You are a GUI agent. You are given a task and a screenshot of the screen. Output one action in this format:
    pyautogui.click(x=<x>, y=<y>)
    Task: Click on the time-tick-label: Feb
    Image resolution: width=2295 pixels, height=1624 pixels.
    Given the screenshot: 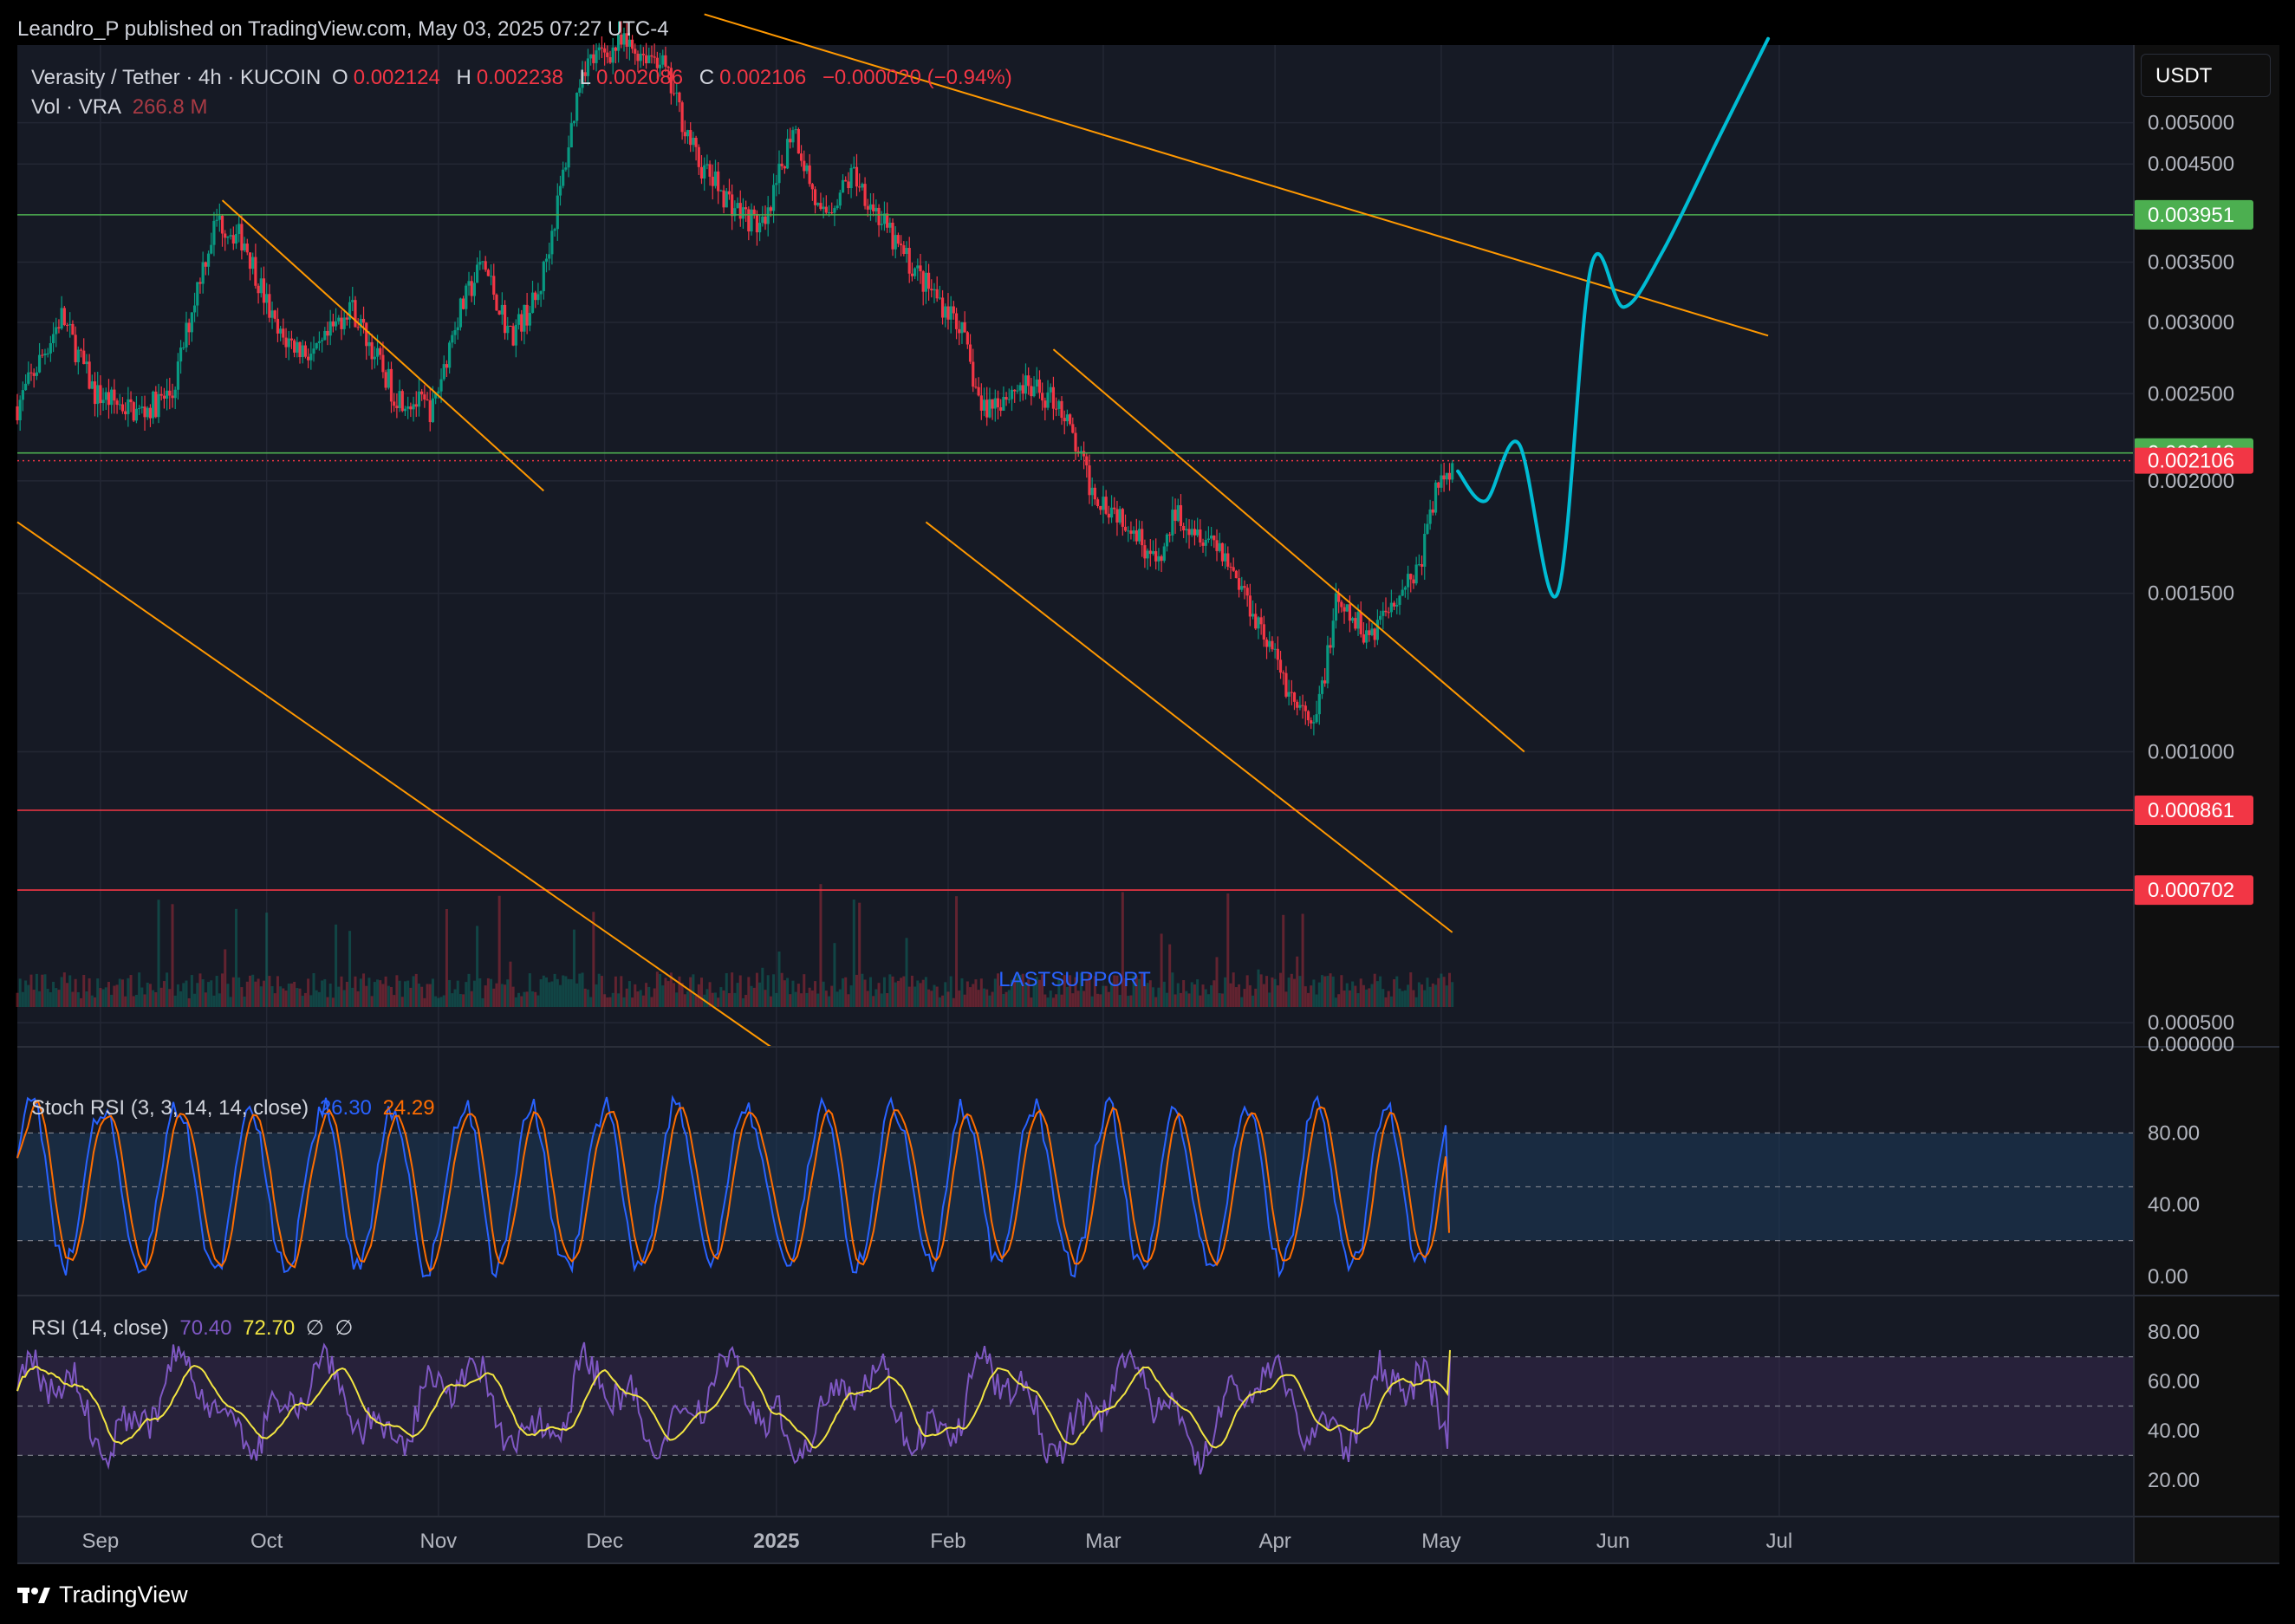 What is the action you would take?
    pyautogui.click(x=947, y=1541)
    